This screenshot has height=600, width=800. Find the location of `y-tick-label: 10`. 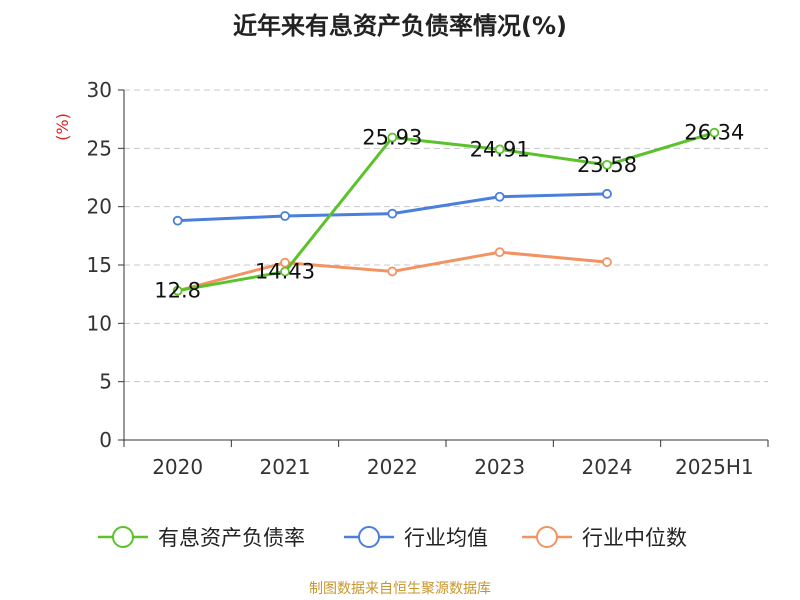

y-tick-label: 10 is located at coordinates (99, 323).